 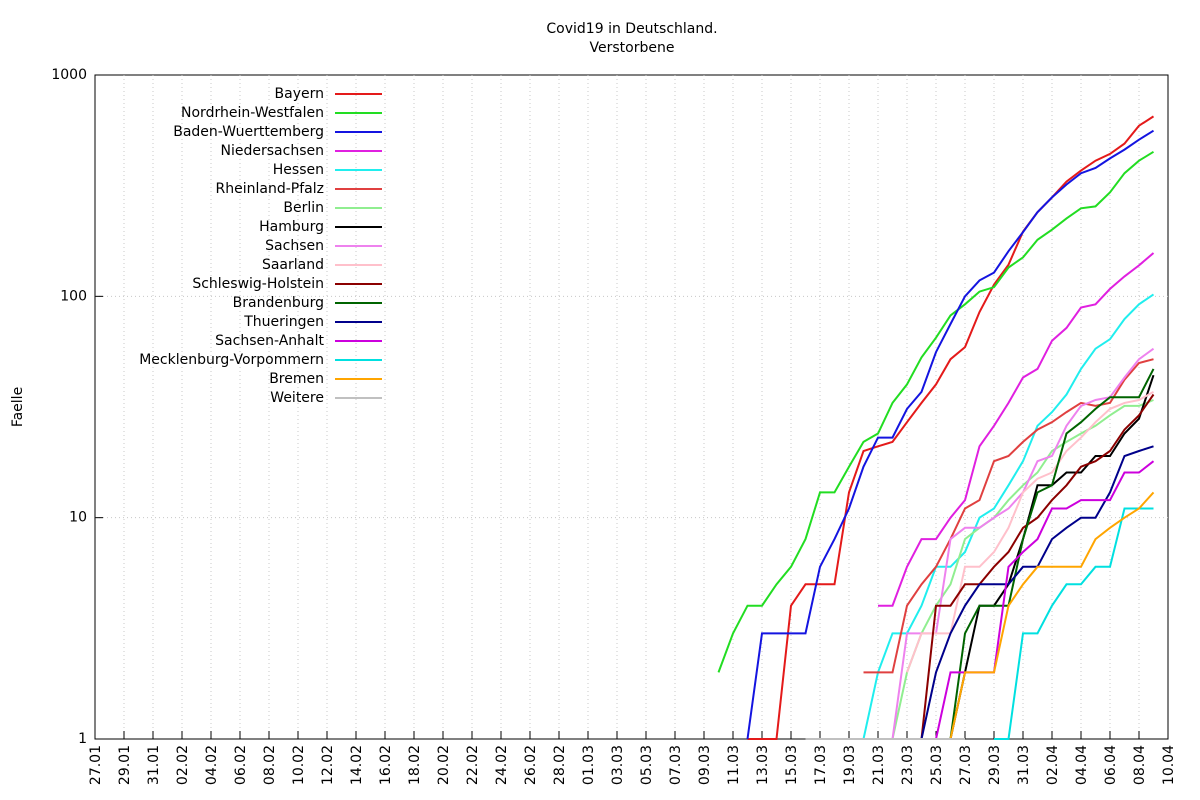 What do you see at coordinates (632, 48) in the screenshot?
I see `chart-subtitle: Verstorbene` at bounding box center [632, 48].